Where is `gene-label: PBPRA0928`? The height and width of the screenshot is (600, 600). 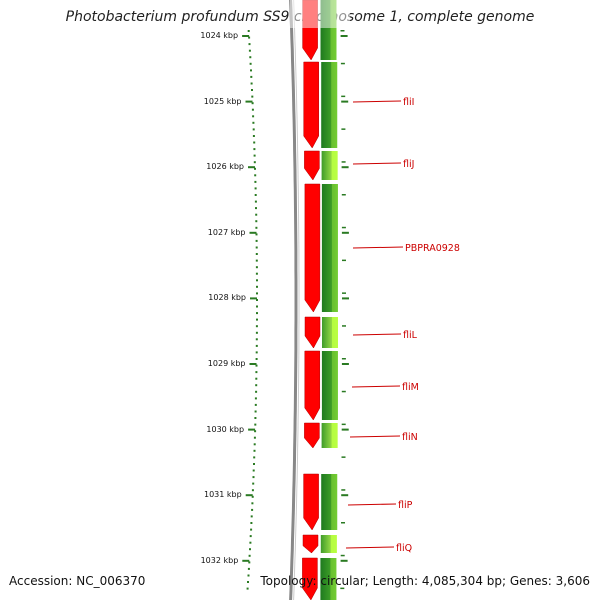 gene-label: PBPRA0928 is located at coordinates (432, 248).